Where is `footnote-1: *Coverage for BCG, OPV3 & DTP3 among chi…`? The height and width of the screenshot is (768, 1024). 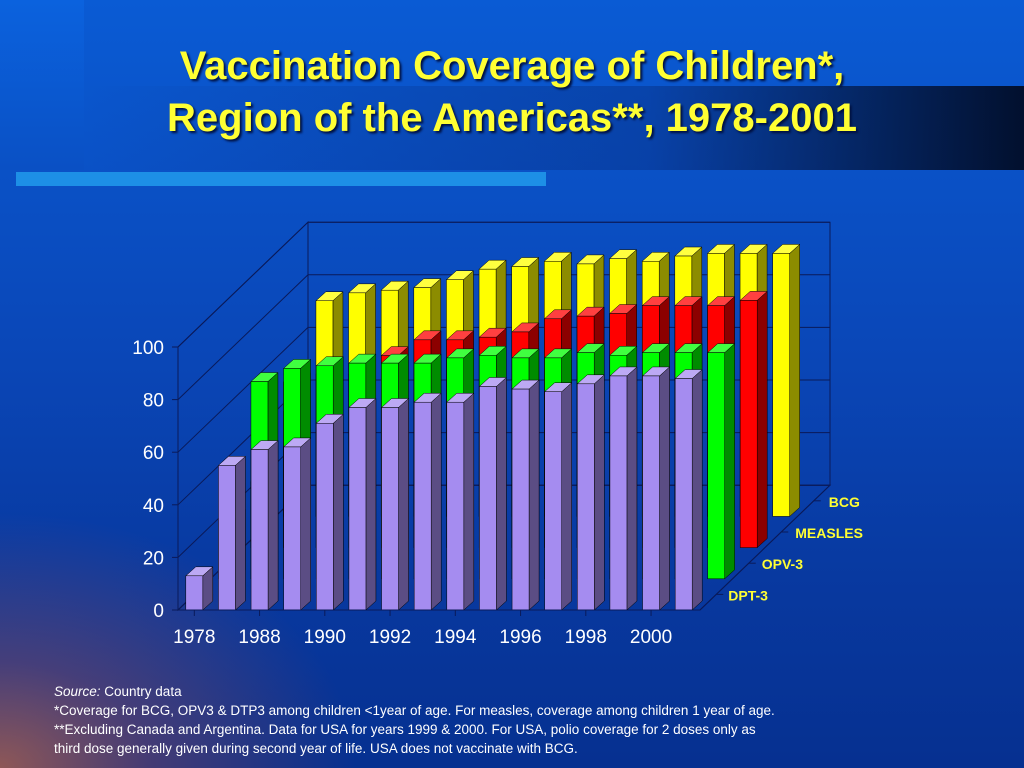 footnote-1: *Coverage for BCG, OPV3 & DTP3 among chi… is located at coordinates (414, 710).